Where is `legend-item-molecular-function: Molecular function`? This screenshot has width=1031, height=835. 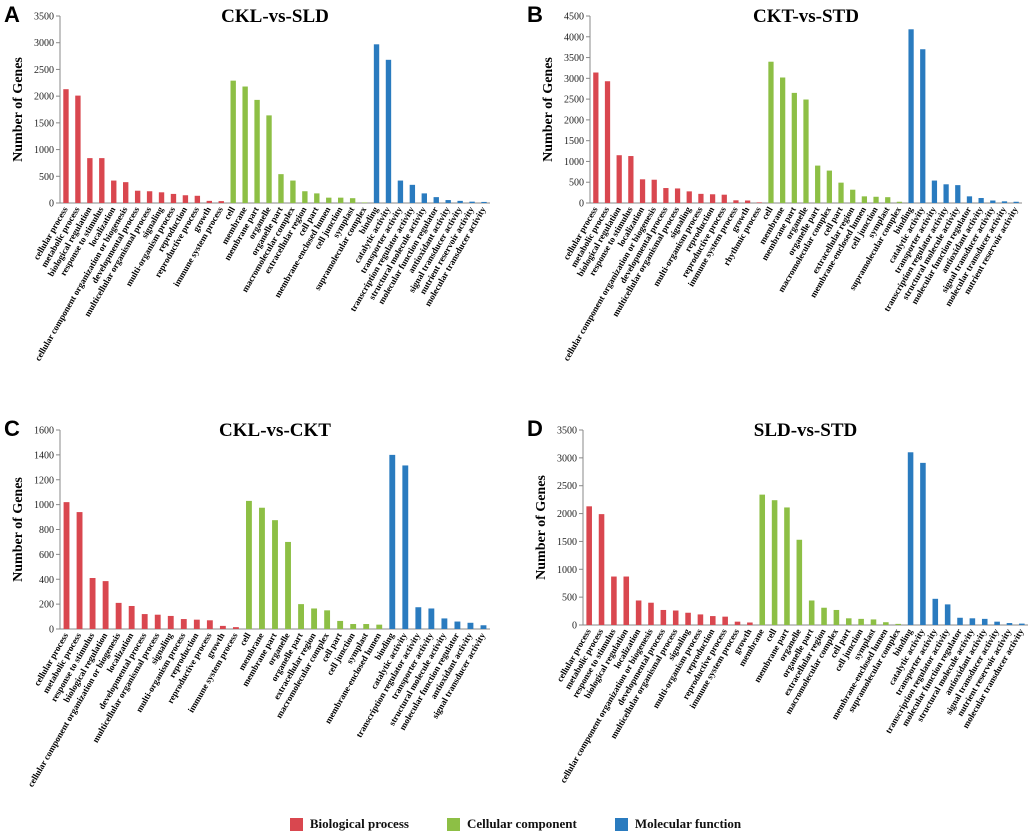 legend-item-molecular-function: Molecular function is located at coordinates (678, 824).